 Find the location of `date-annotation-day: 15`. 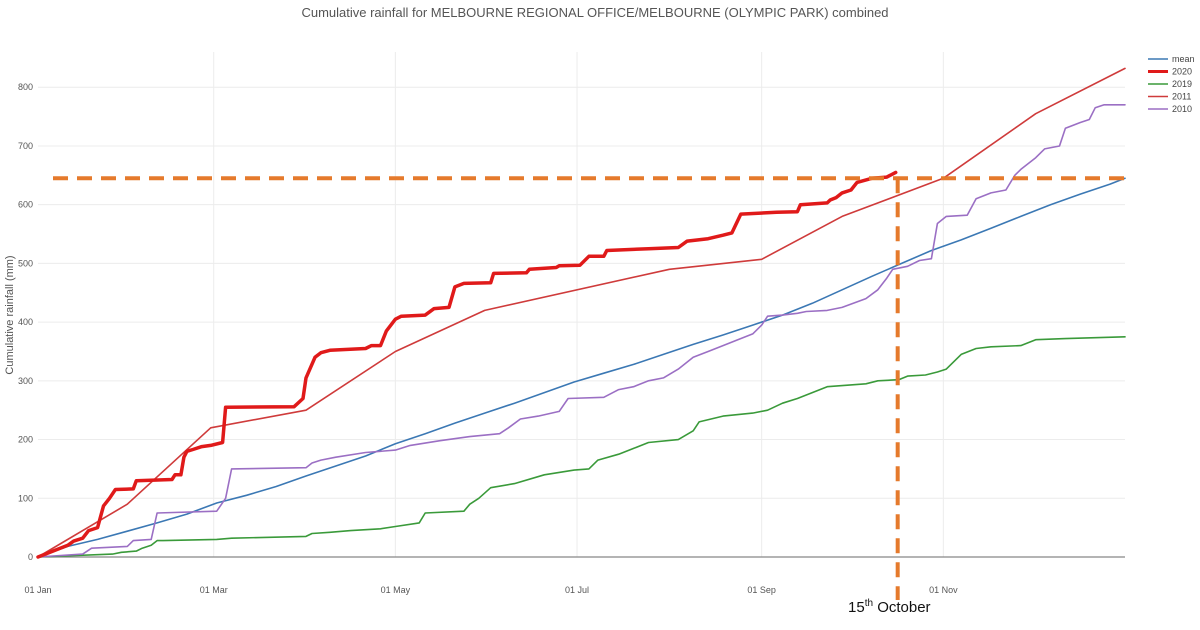

date-annotation-day: 15 is located at coordinates (856, 607).